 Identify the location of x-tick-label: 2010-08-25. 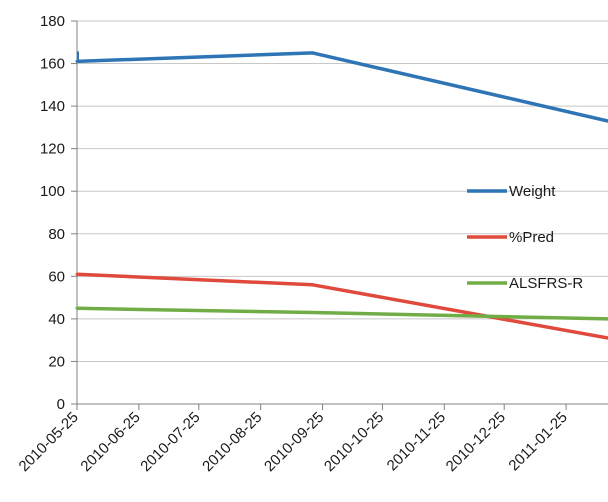
(232, 442).